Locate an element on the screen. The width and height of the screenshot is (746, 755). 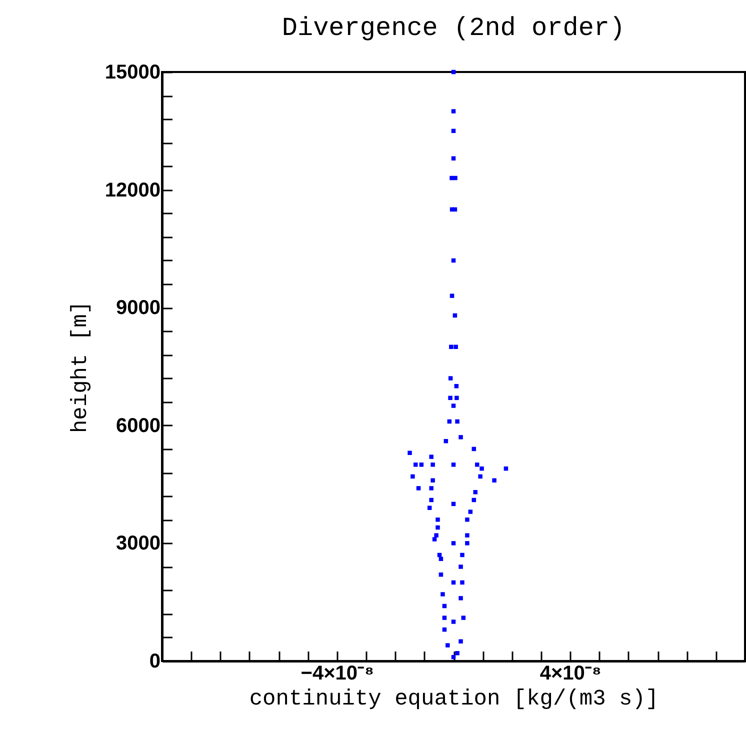
x-axis-title: continuity equation [kg/(m3 s)] is located at coordinates (454, 699).